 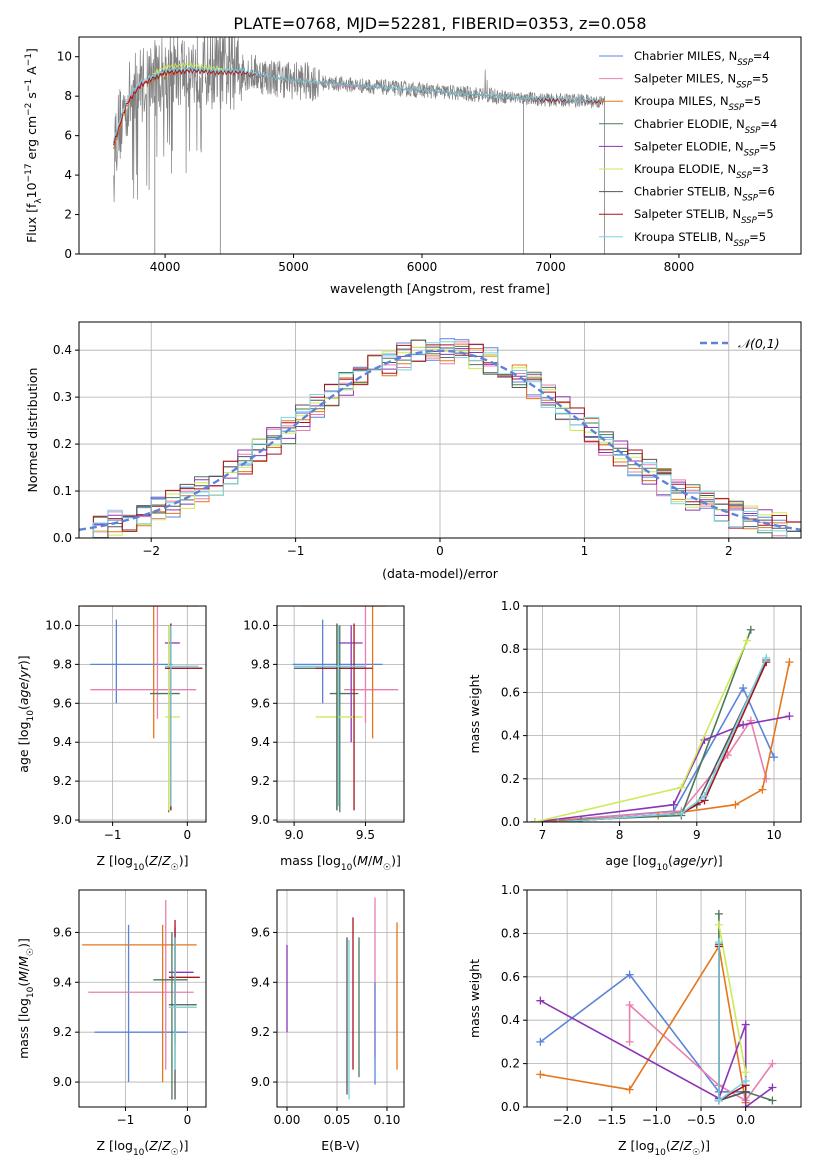 What do you see at coordinates (29, 85) in the screenshot?
I see `axis-label-part: −1` at bounding box center [29, 85].